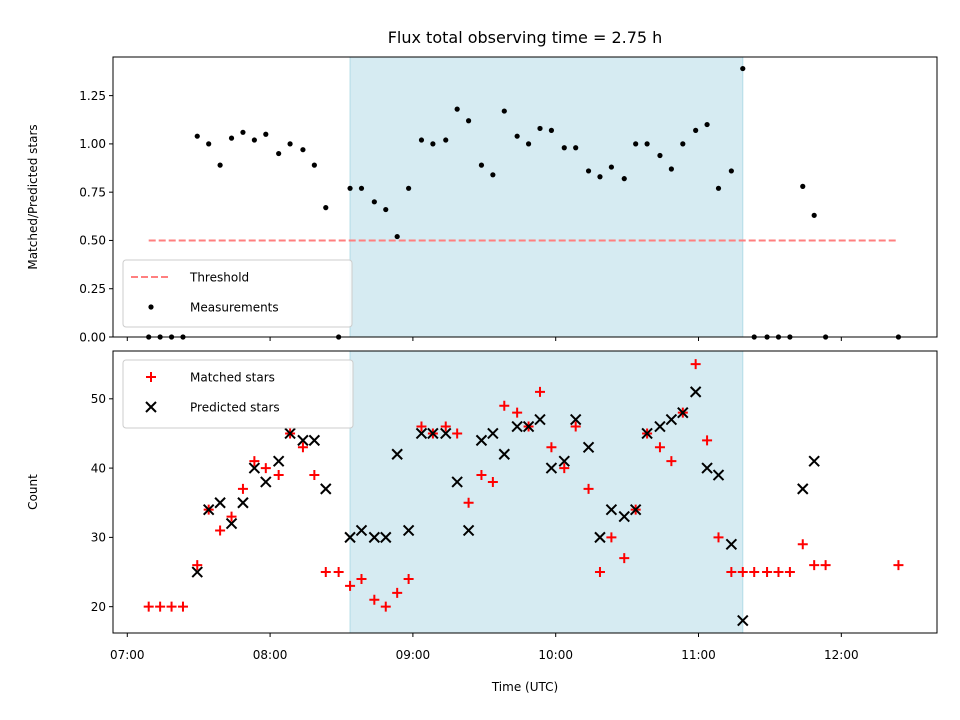 This screenshot has width=960, height=720. I want to click on legend-threshold-label: Threshold, so click(219, 278).